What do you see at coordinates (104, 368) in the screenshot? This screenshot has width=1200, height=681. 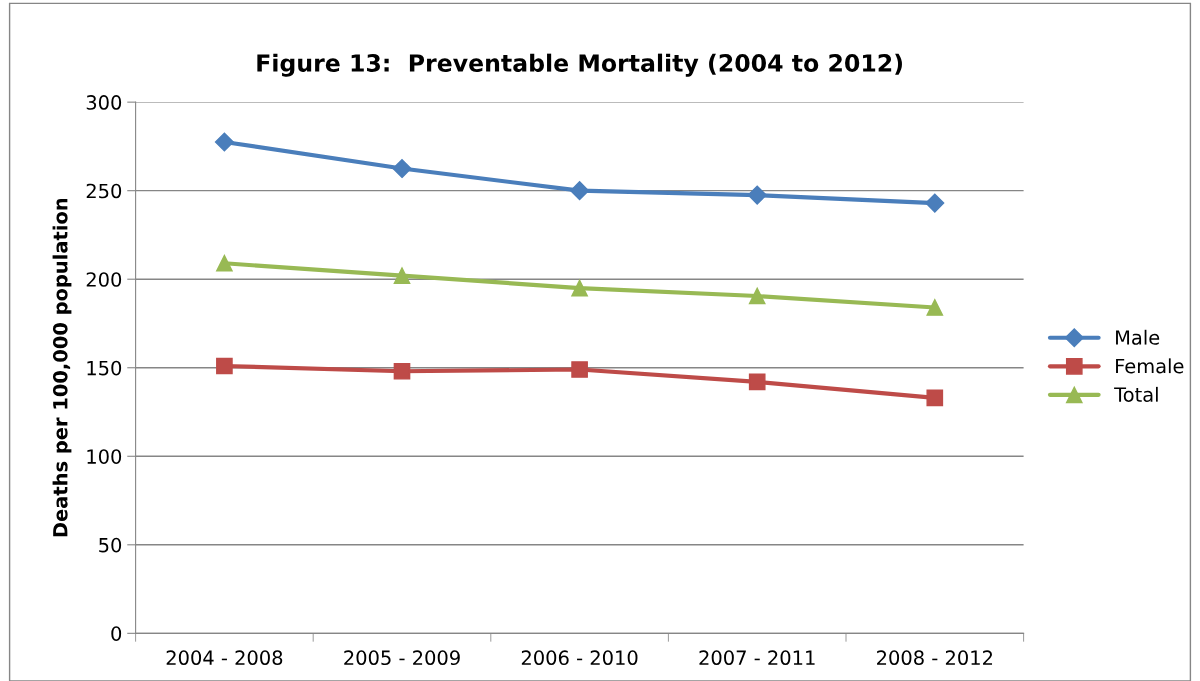 I see `y-tick-label: 150` at bounding box center [104, 368].